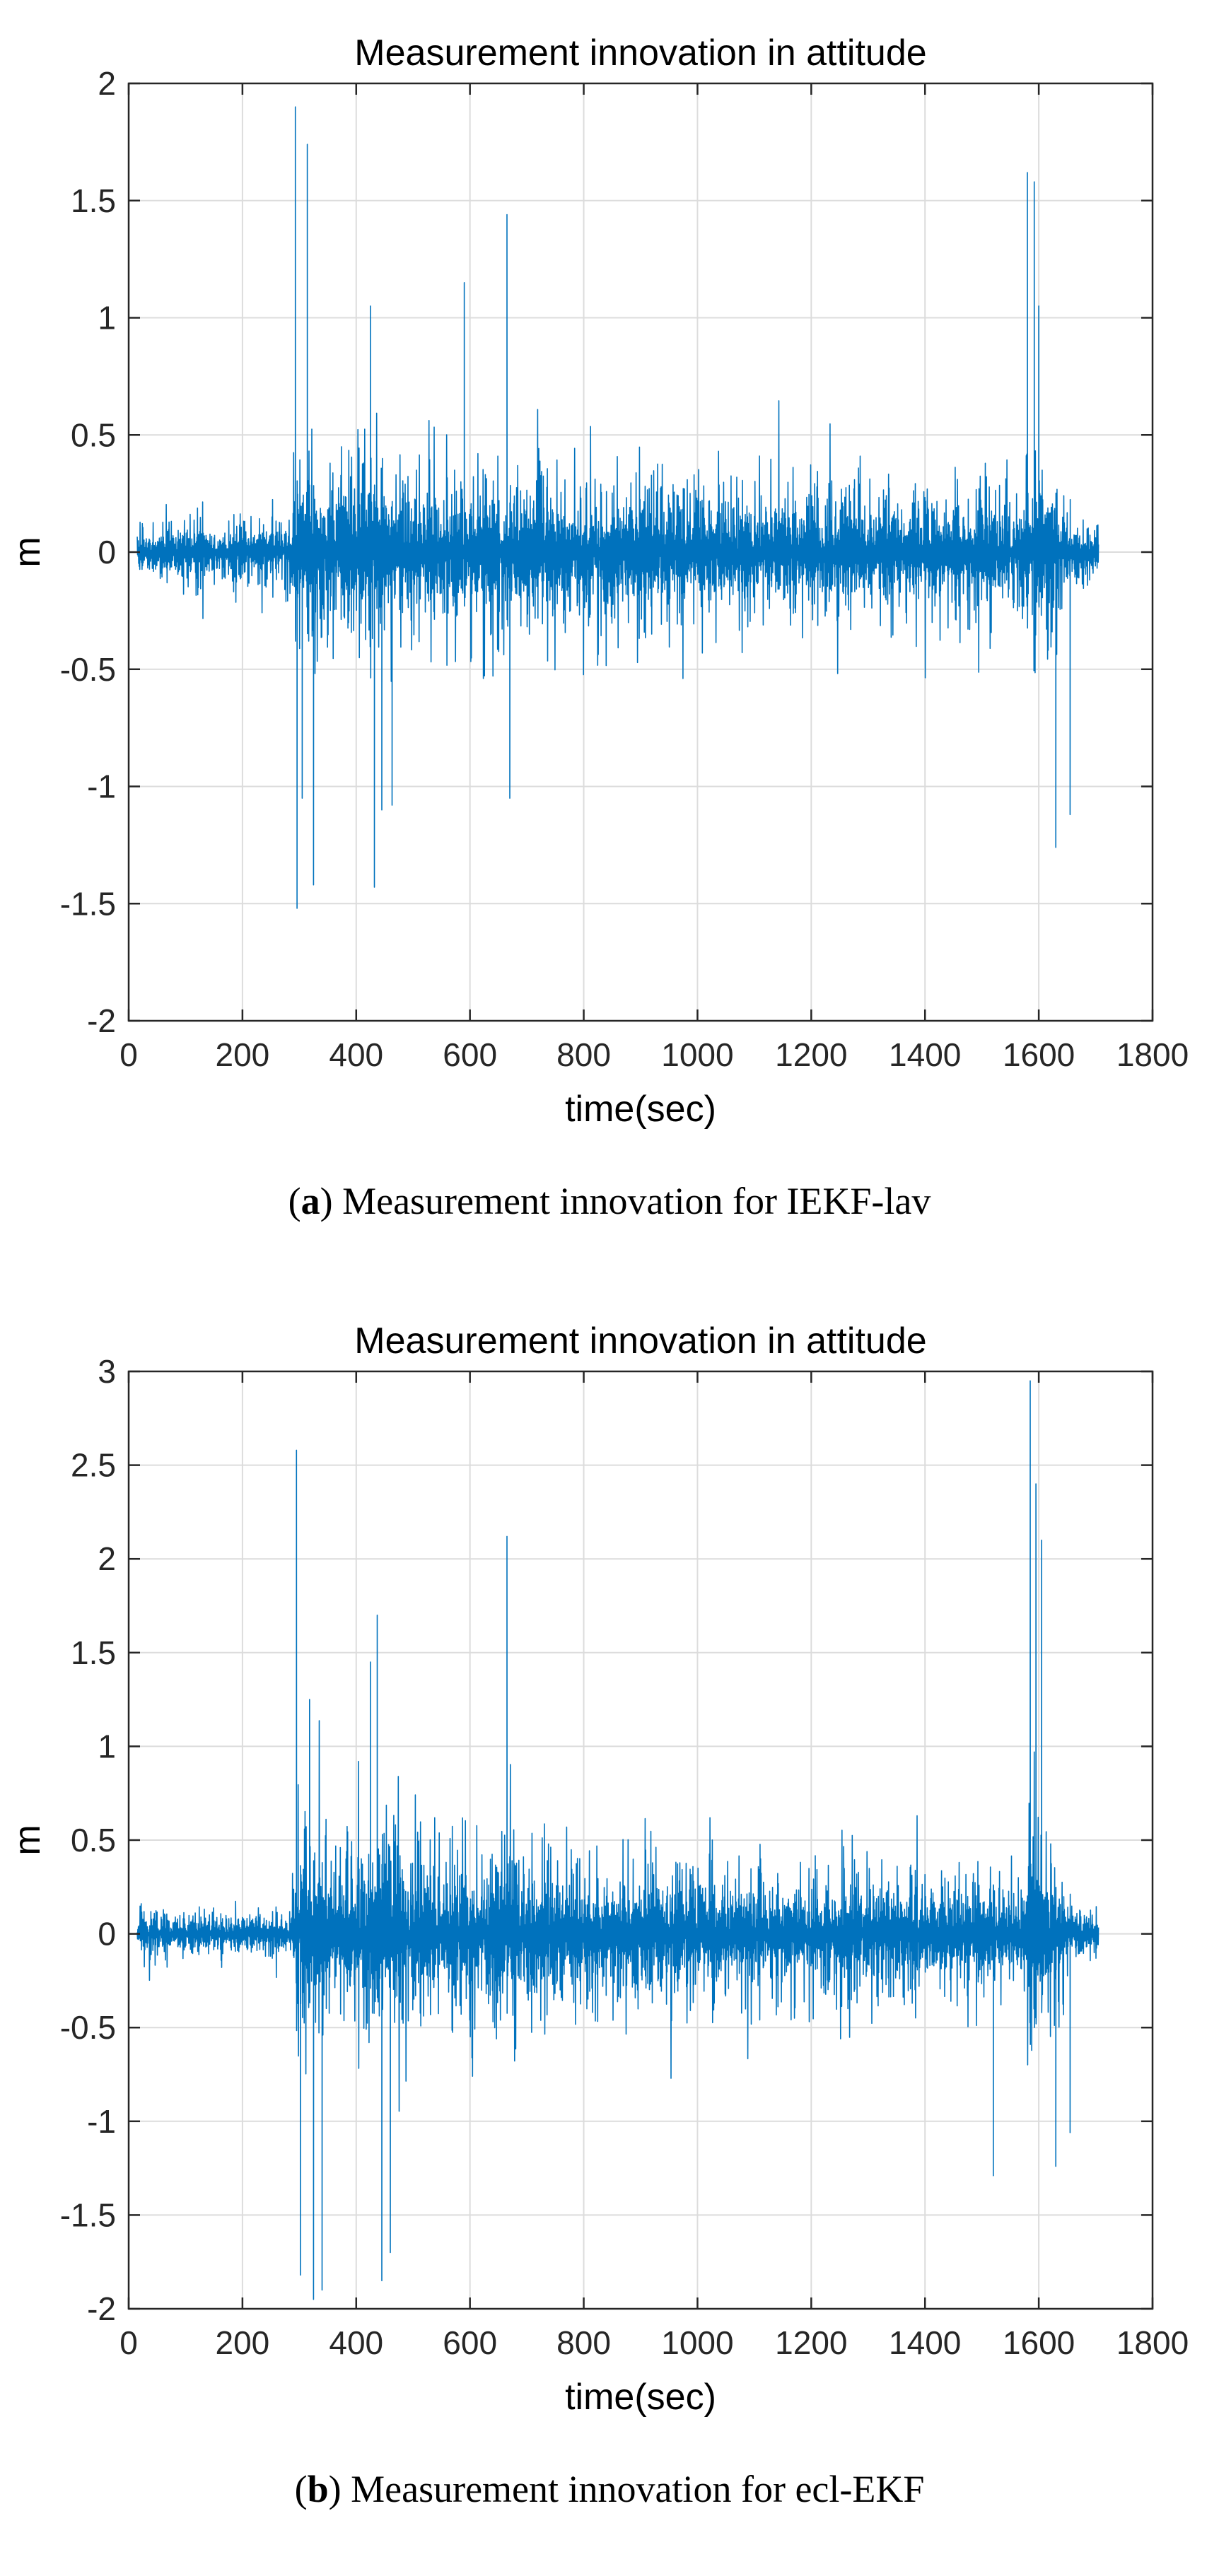 Image resolution: width=1219 pixels, height=2576 pixels. Describe the element at coordinates (632, 1201) in the screenshot. I see `caption-a-text: Measurement innovation for IEKF-lav` at that location.